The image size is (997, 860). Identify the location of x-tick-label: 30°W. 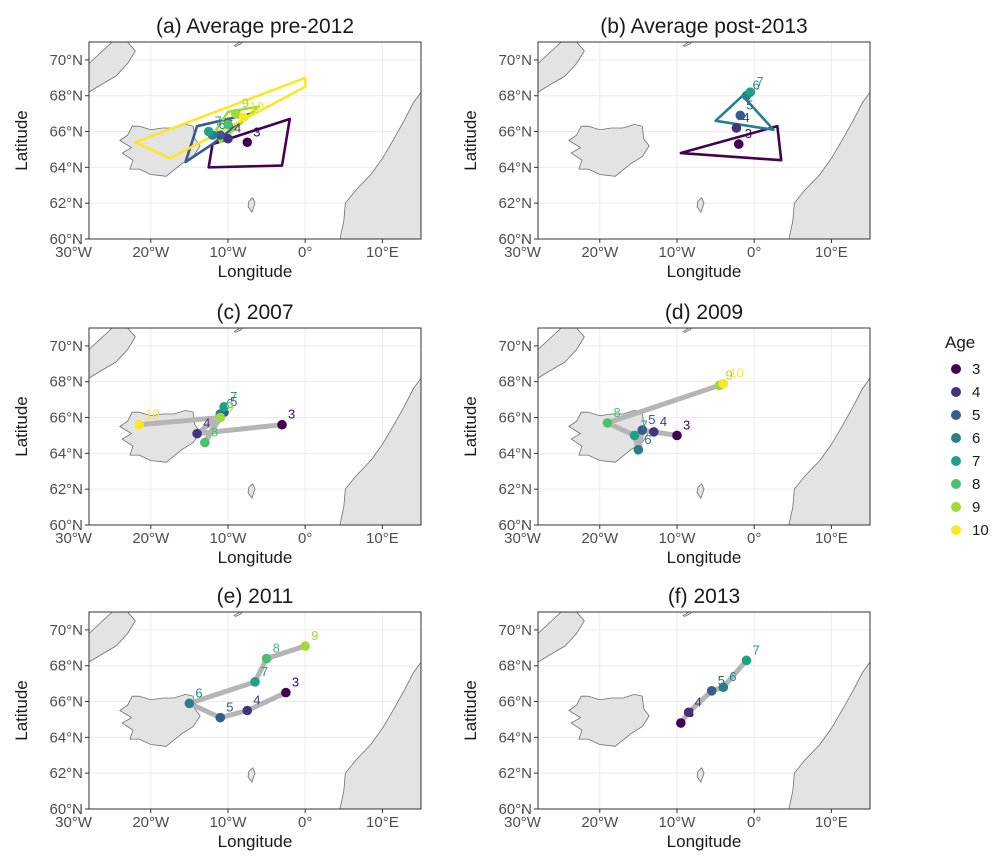
(523, 822).